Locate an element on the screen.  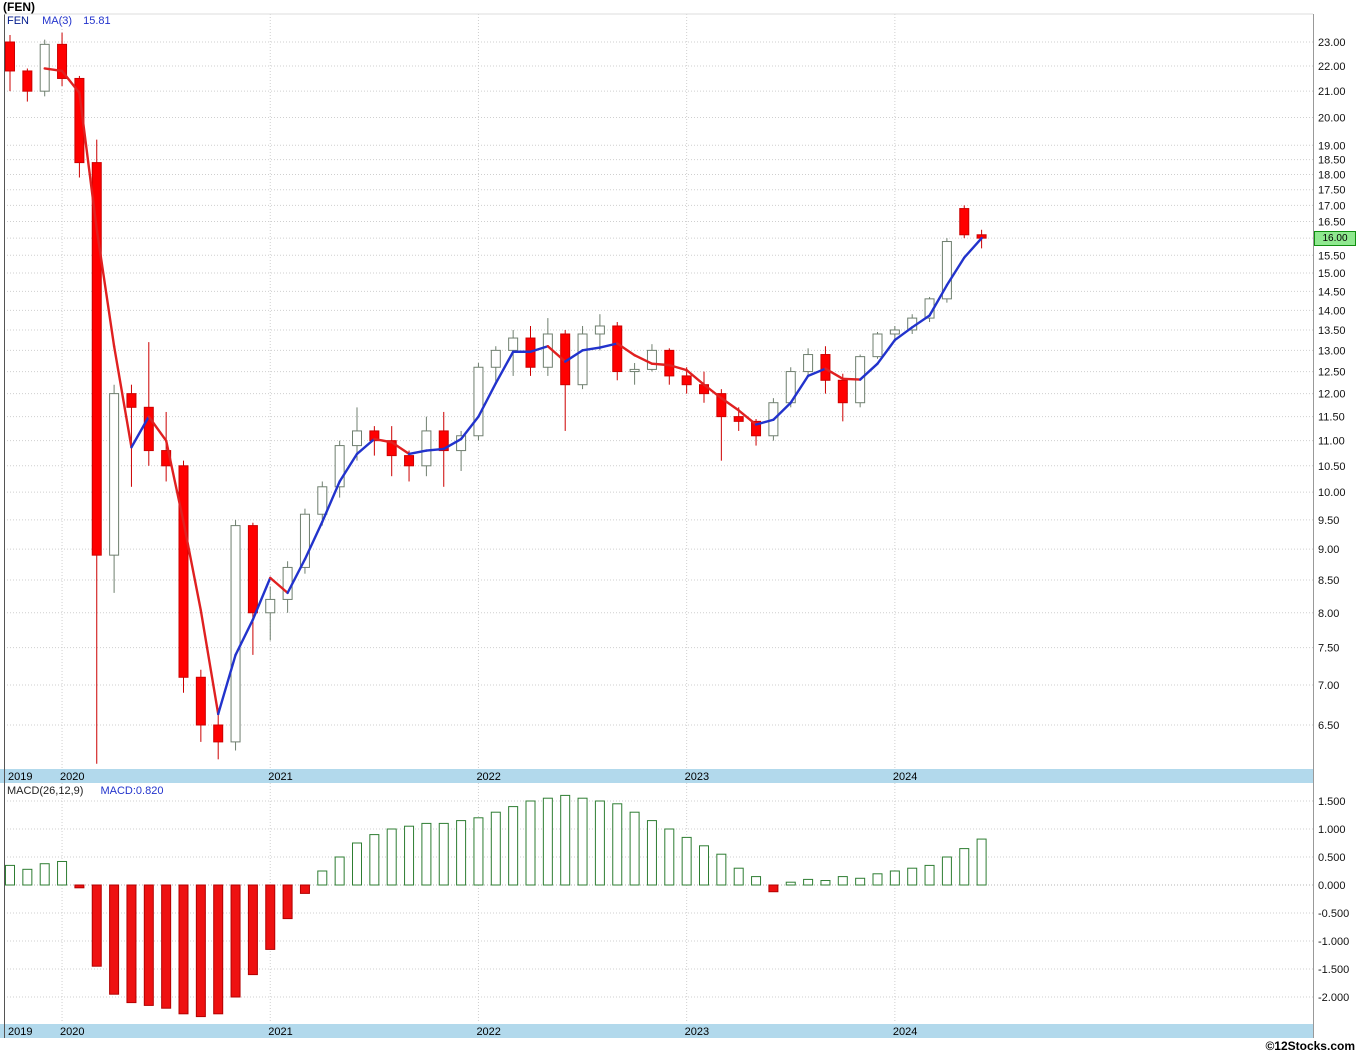
x-axis-strip-bottom: 2019 2020 2021 2022 2023 2024 is located at coordinates (656, 1031).